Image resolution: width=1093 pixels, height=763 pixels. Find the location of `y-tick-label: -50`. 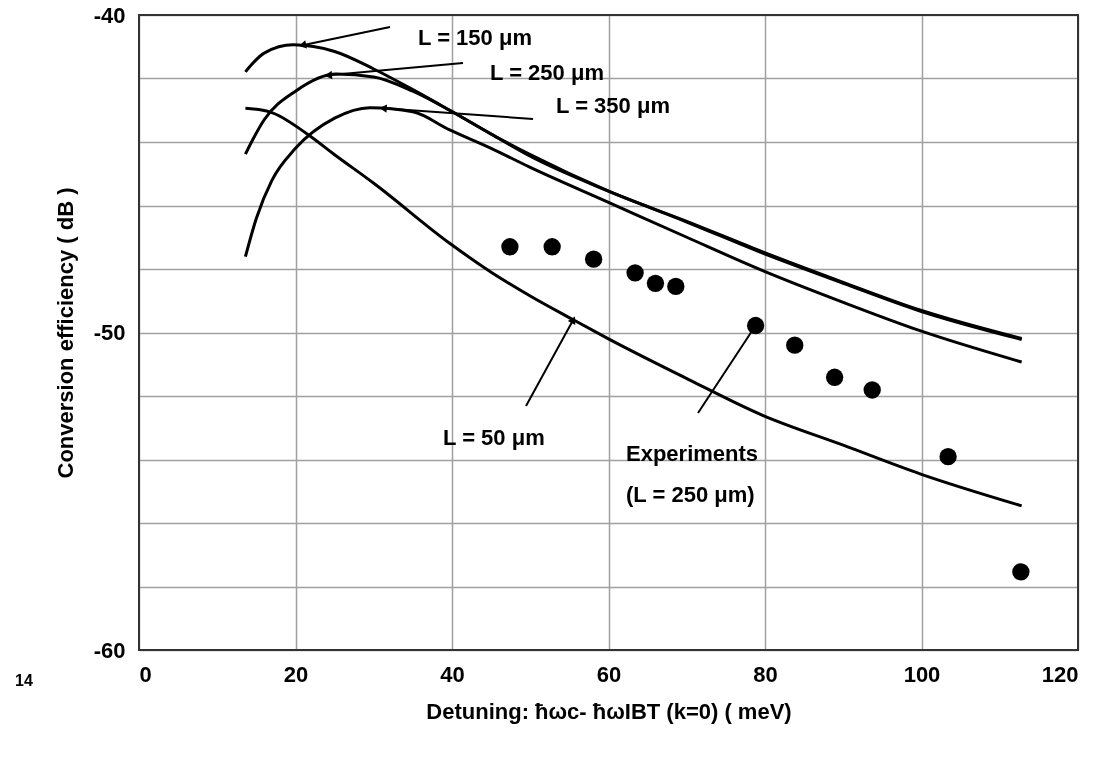

y-tick-label: -50 is located at coordinates (109, 332).